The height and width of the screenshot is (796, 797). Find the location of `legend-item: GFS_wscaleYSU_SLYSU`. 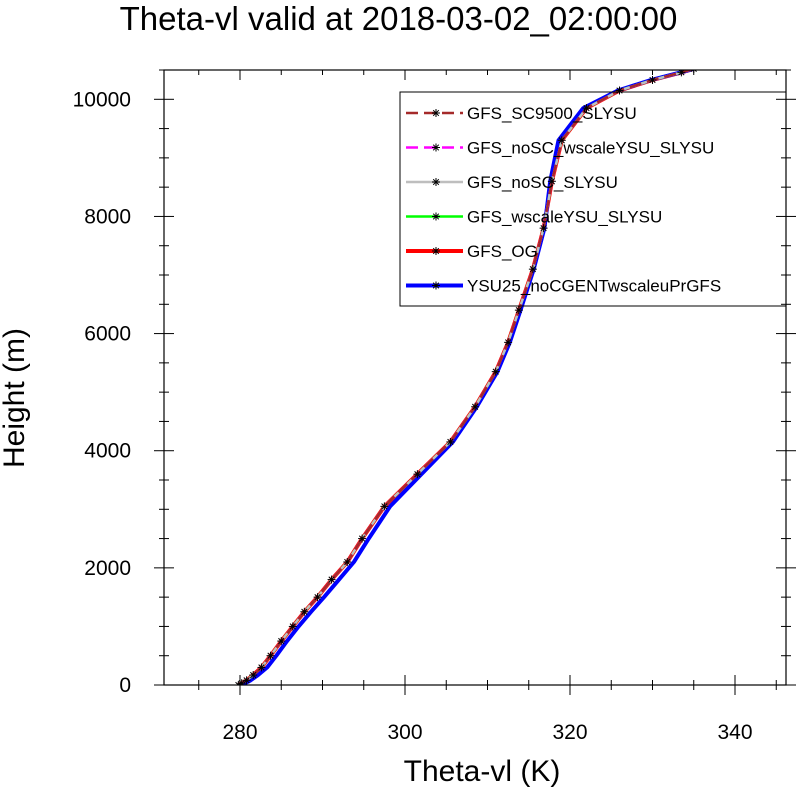

legend-item: GFS_wscaleYSU_SLYSU is located at coordinates (534, 217).